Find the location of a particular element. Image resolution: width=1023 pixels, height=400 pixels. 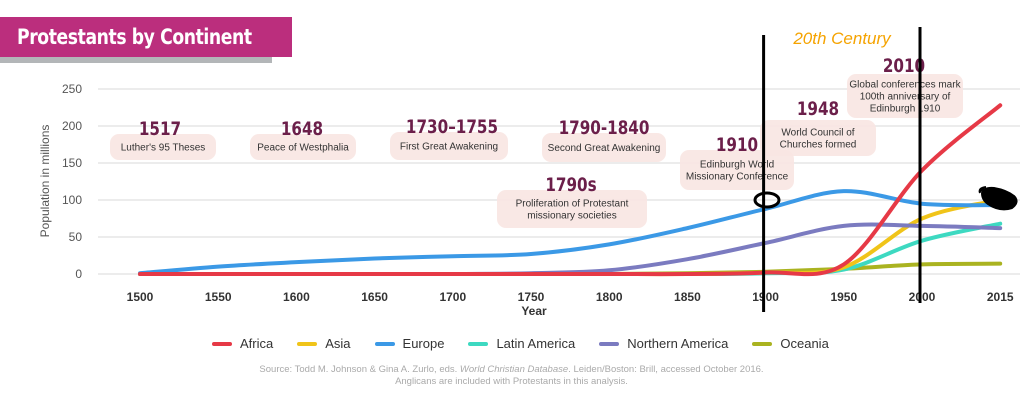

legend-item: Northern America is located at coordinates (663, 343).